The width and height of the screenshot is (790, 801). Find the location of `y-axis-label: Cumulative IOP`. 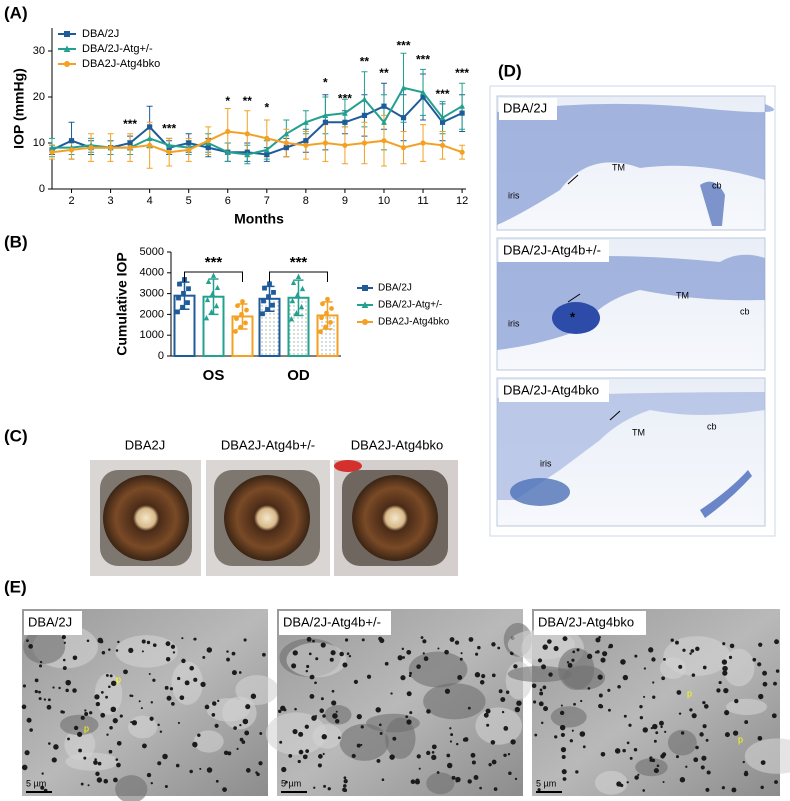

y-axis-label: Cumulative IOP is located at coordinates (122, 303).